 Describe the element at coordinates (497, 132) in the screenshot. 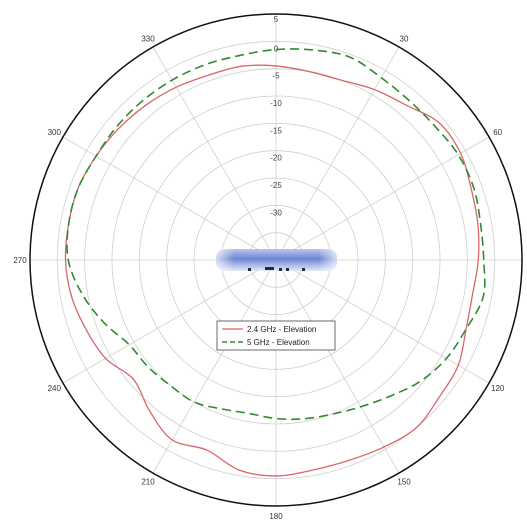

I see `angle-label: 60` at that location.